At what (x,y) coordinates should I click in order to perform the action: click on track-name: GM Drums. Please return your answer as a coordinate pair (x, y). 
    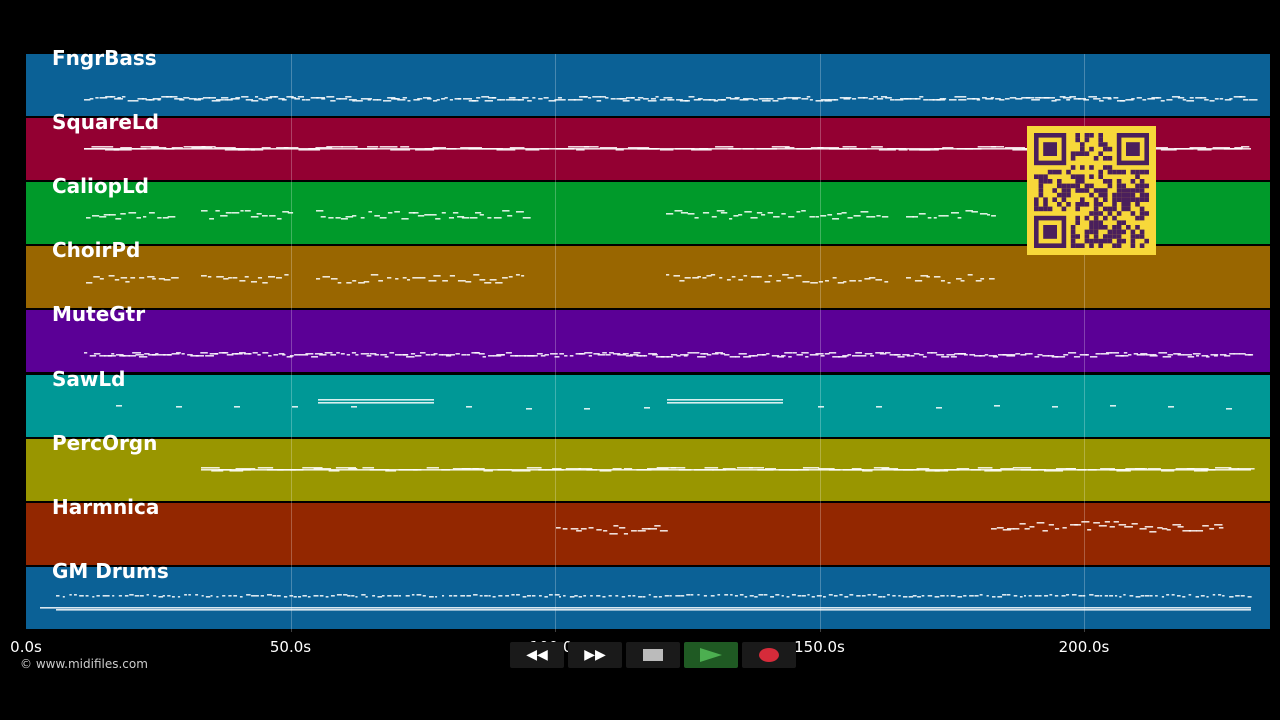
    Looking at the image, I should click on (110, 570).